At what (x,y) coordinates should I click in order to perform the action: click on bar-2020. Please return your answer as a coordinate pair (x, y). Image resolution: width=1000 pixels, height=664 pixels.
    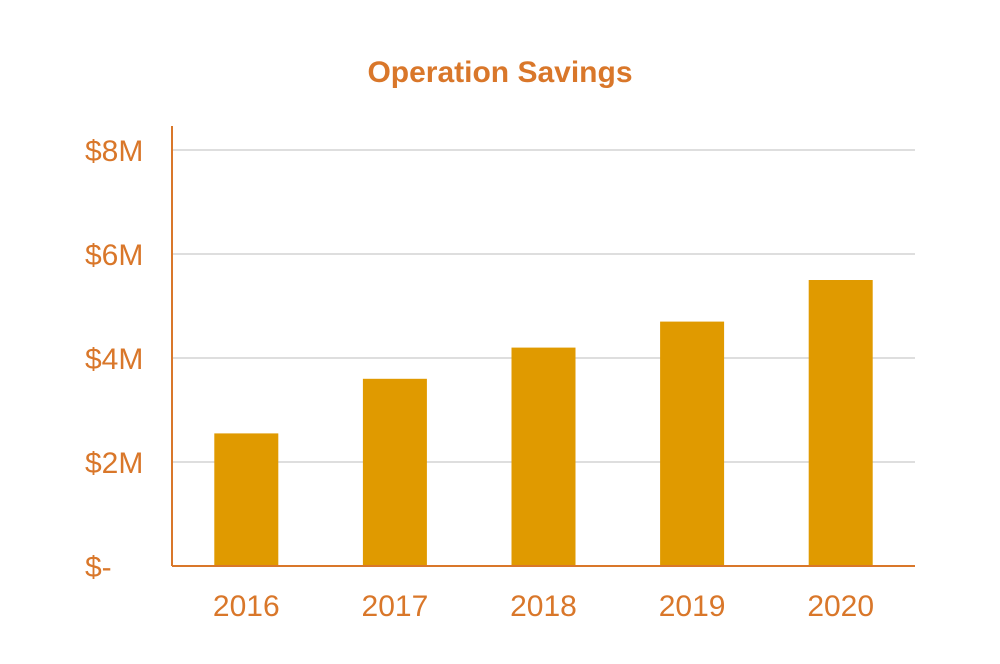
    Looking at the image, I should click on (840, 423).